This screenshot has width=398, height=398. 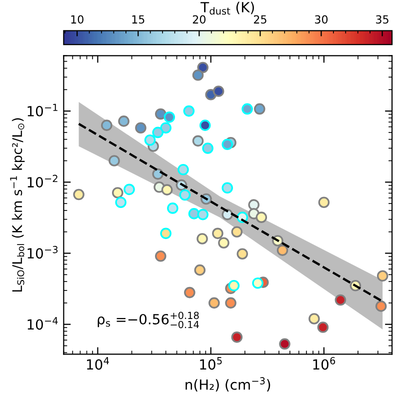 I want to click on y-tick-label: 10$^{−4}$, so click(x=43, y=323).